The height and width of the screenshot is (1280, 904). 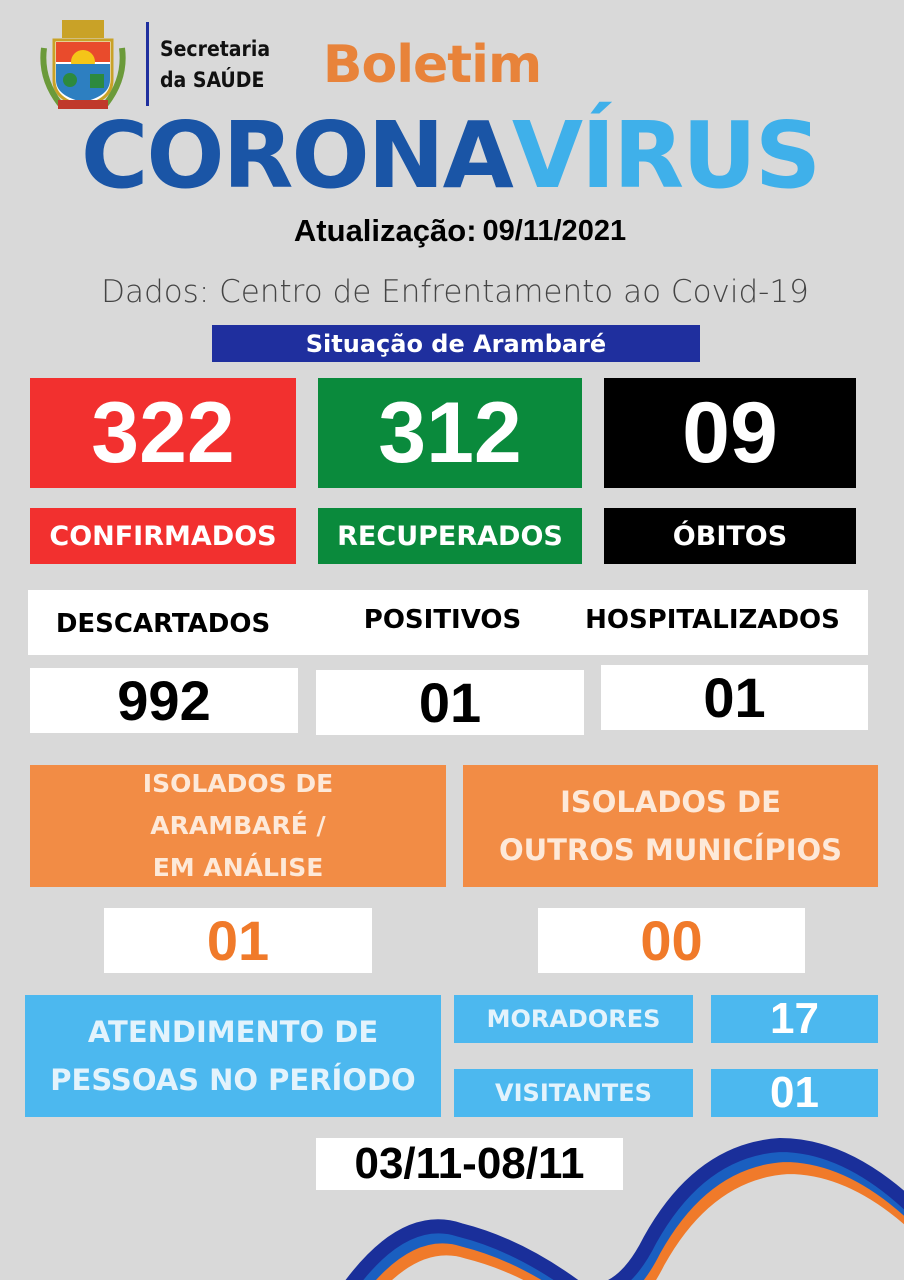 I want to click on positive-value: 01, so click(x=450, y=702).